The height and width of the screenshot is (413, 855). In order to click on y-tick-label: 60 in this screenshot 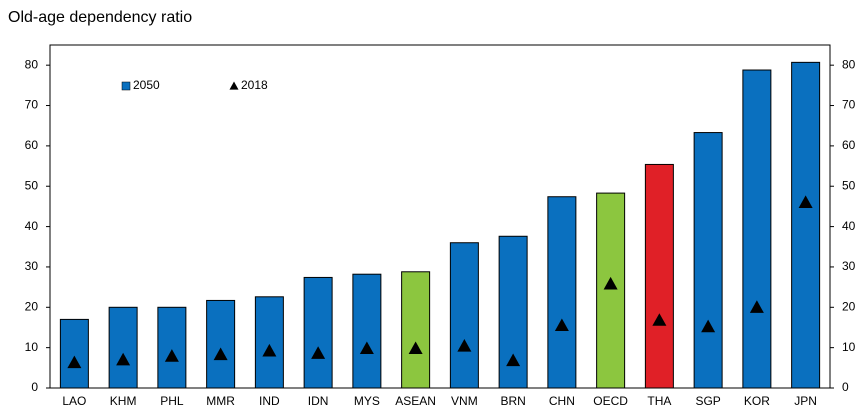, I will do `click(32, 145)`.